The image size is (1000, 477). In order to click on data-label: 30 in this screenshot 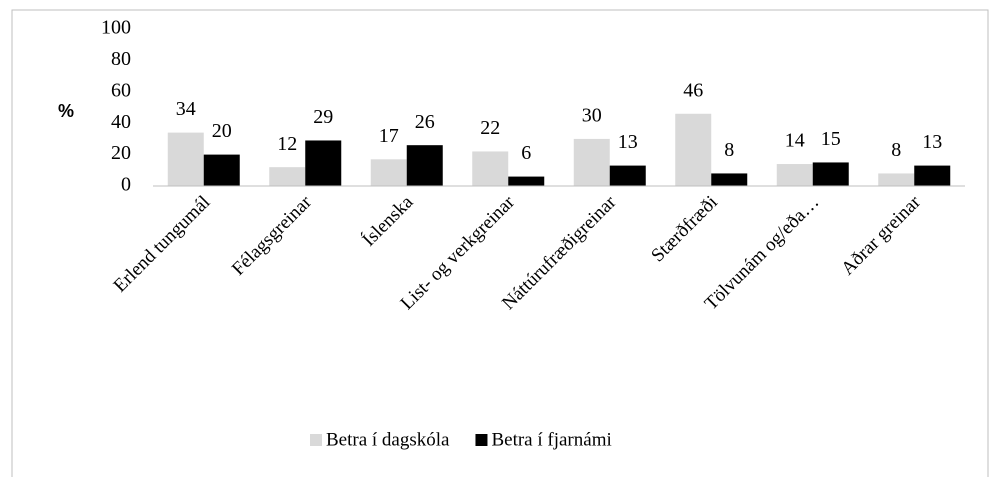, I will do `click(592, 115)`.